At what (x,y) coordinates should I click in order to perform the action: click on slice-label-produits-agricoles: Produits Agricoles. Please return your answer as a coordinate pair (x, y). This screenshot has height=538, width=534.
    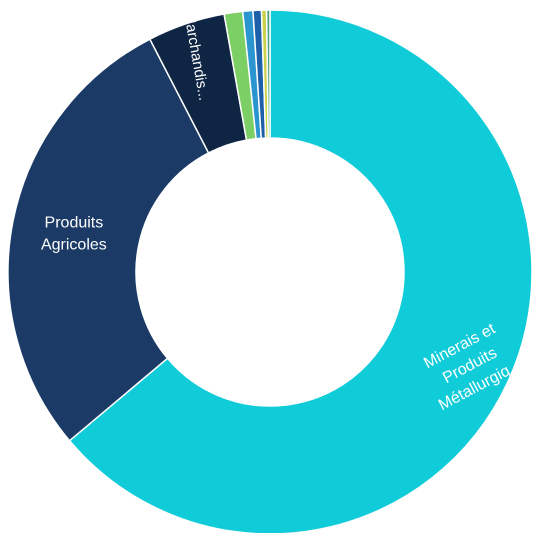
    Looking at the image, I should click on (74, 233).